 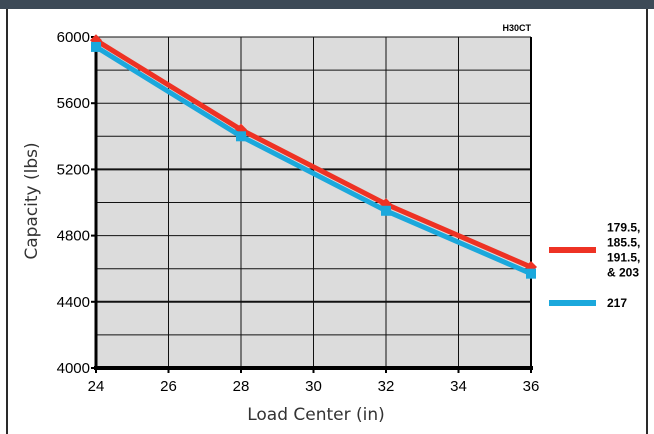 I want to click on y-tick-label: 4400, so click(x=73, y=302).